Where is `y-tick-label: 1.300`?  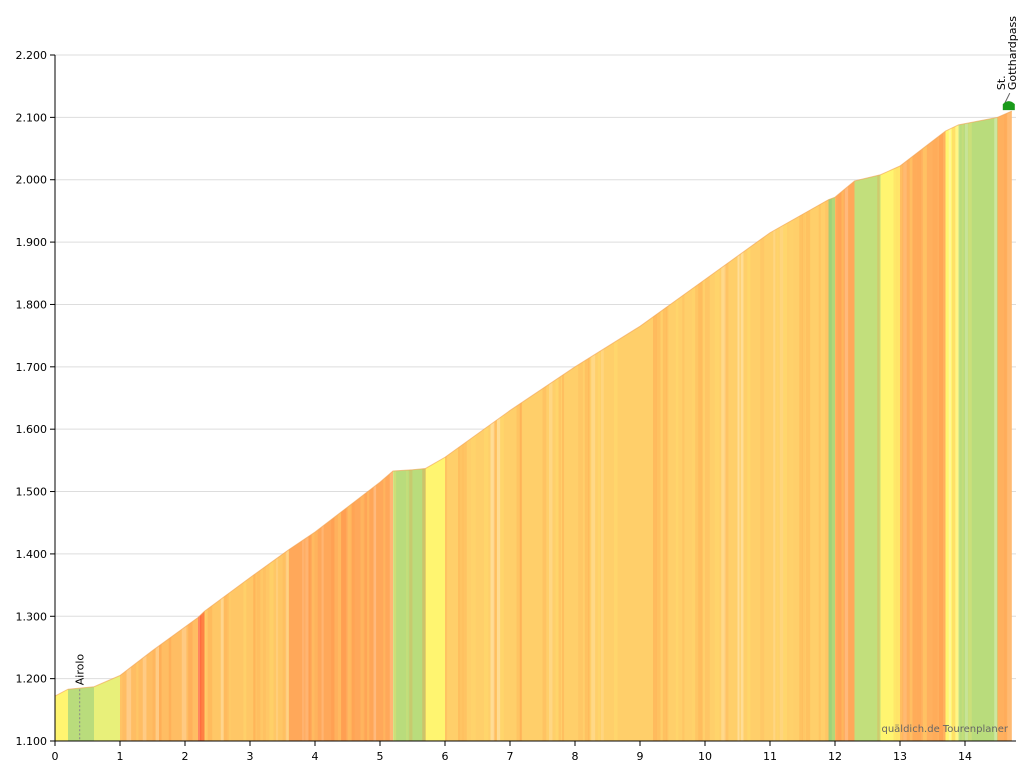
y-tick-label: 1.300 is located at coordinates (32, 616).